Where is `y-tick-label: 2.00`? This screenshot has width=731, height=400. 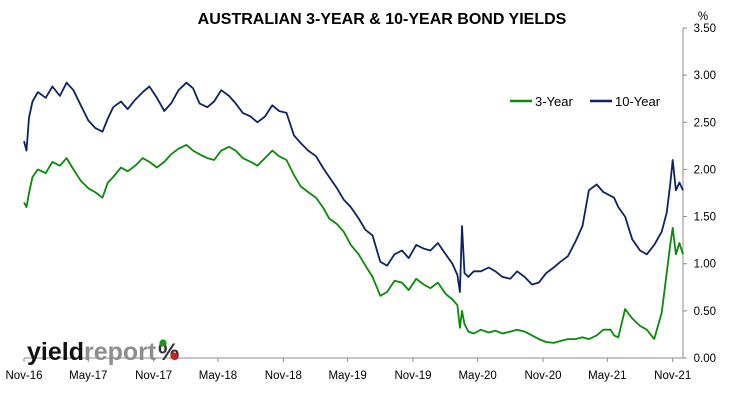
y-tick-label: 2.00 is located at coordinates (705, 170).